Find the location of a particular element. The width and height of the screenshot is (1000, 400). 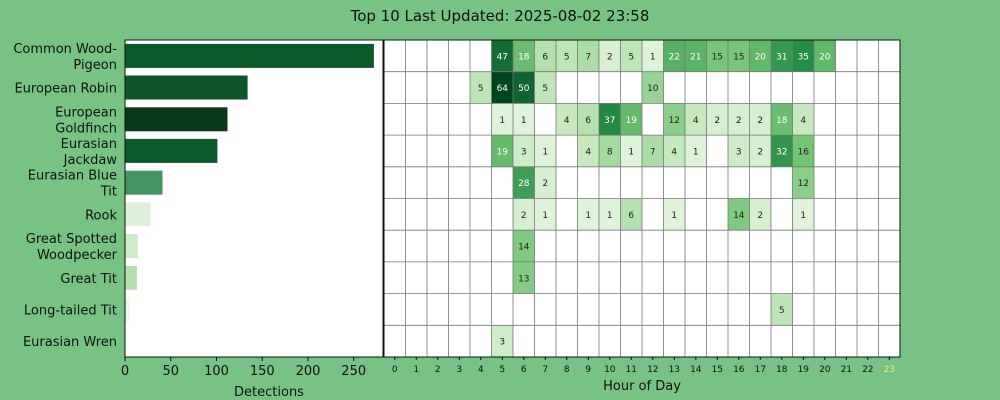

x-tick-label-4: 200 is located at coordinates (308, 371).